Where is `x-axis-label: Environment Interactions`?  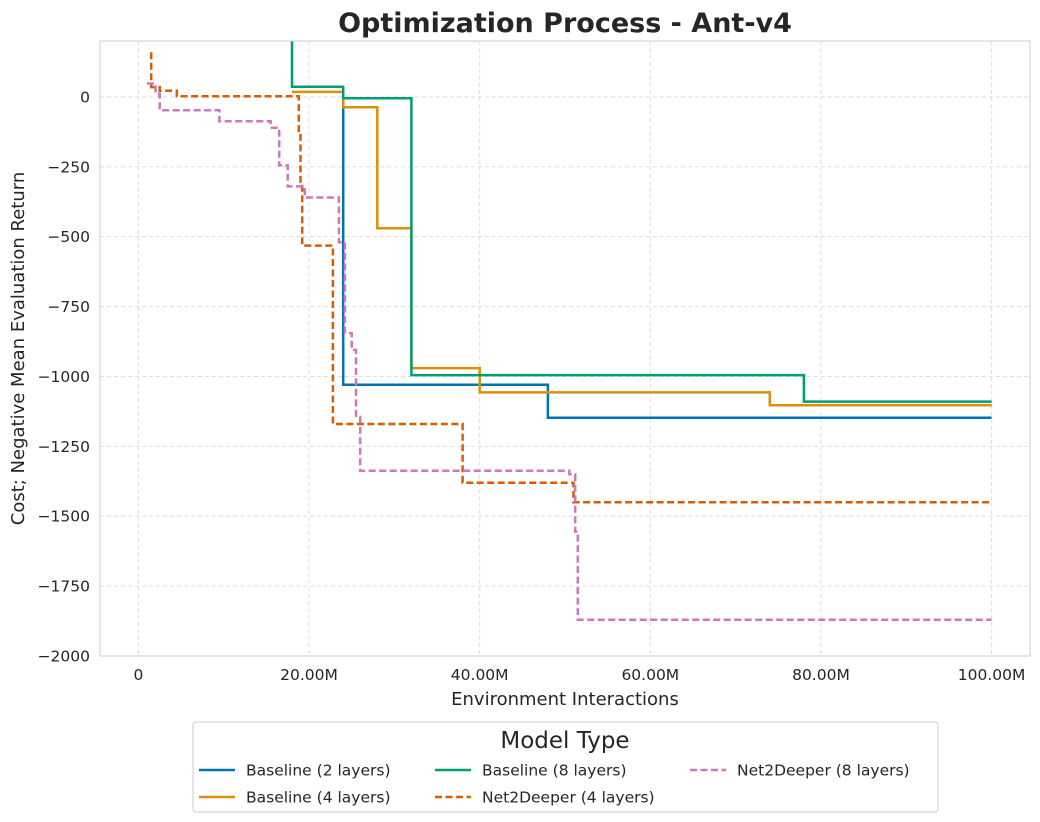 x-axis-label: Environment Interactions is located at coordinates (565, 699).